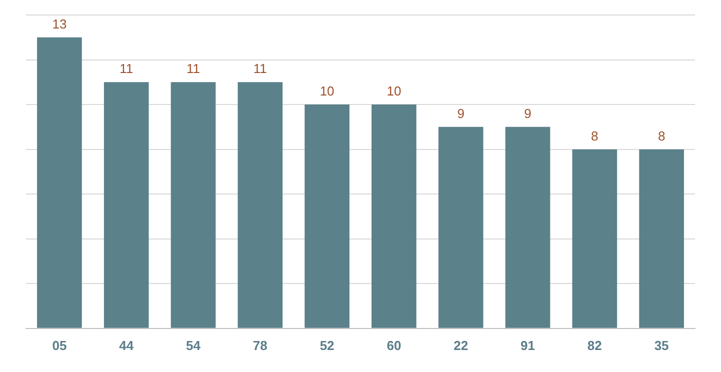 This screenshot has width=721, height=372. Describe the element at coordinates (461, 345) in the screenshot. I see `x-tick-label: 22` at that location.